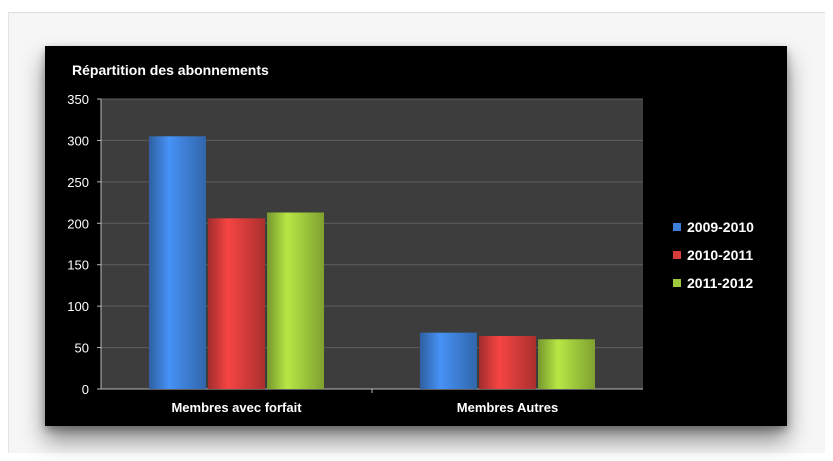 Image resolution: width=833 pixels, height=461 pixels. Describe the element at coordinates (720, 255) in the screenshot. I see `legend-label: 2010-2011` at that location.